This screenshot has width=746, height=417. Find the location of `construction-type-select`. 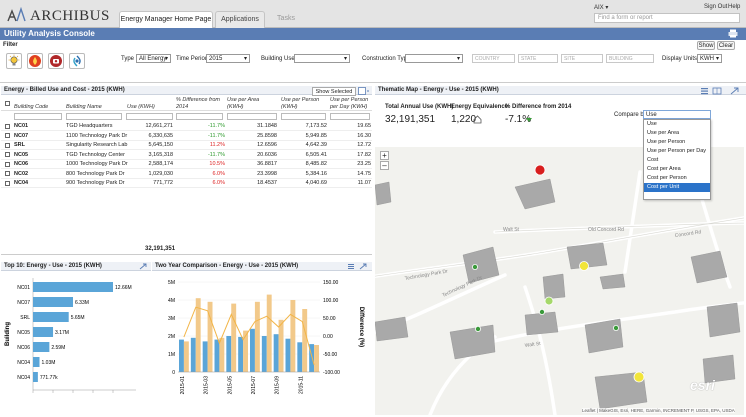

construction-type-select is located at coordinates (434, 58).